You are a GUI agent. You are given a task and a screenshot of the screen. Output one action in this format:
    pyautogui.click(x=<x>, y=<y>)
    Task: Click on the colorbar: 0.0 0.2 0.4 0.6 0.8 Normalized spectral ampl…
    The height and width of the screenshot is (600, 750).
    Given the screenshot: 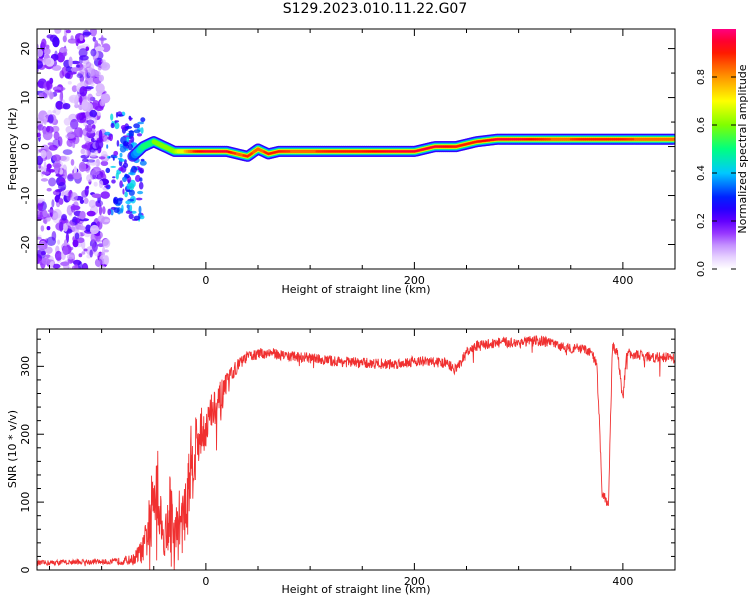 What is the action you would take?
    pyautogui.click(x=722, y=153)
    